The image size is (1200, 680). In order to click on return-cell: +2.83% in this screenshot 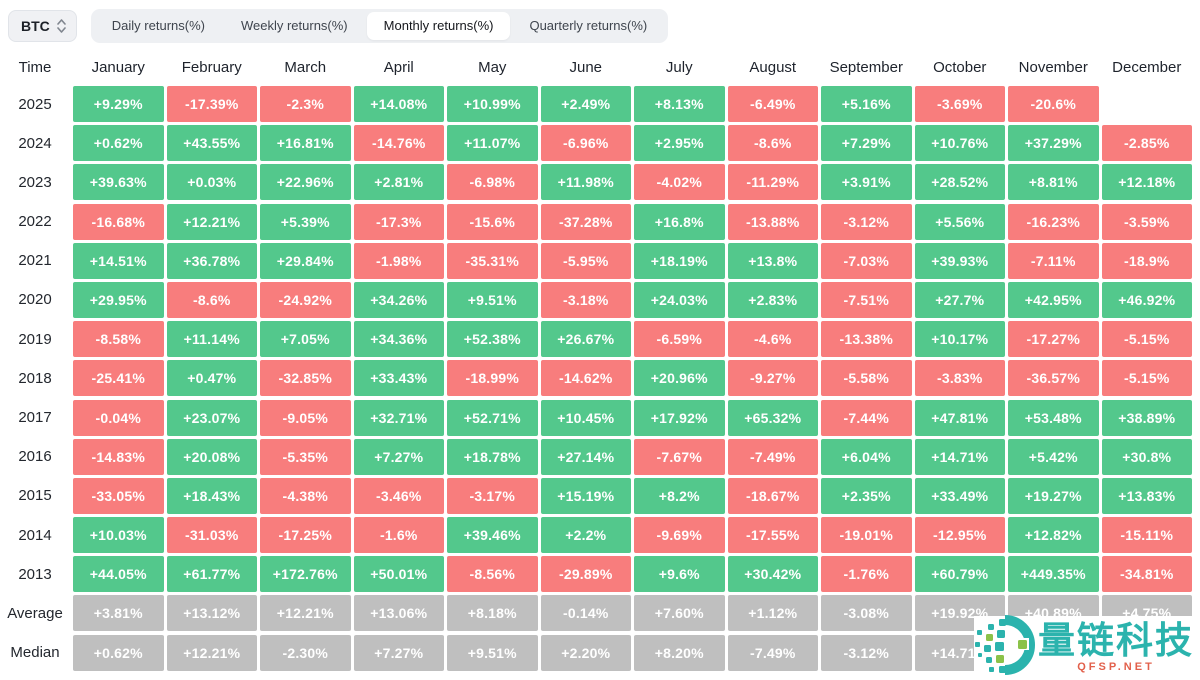, I will do `click(772, 299)`.